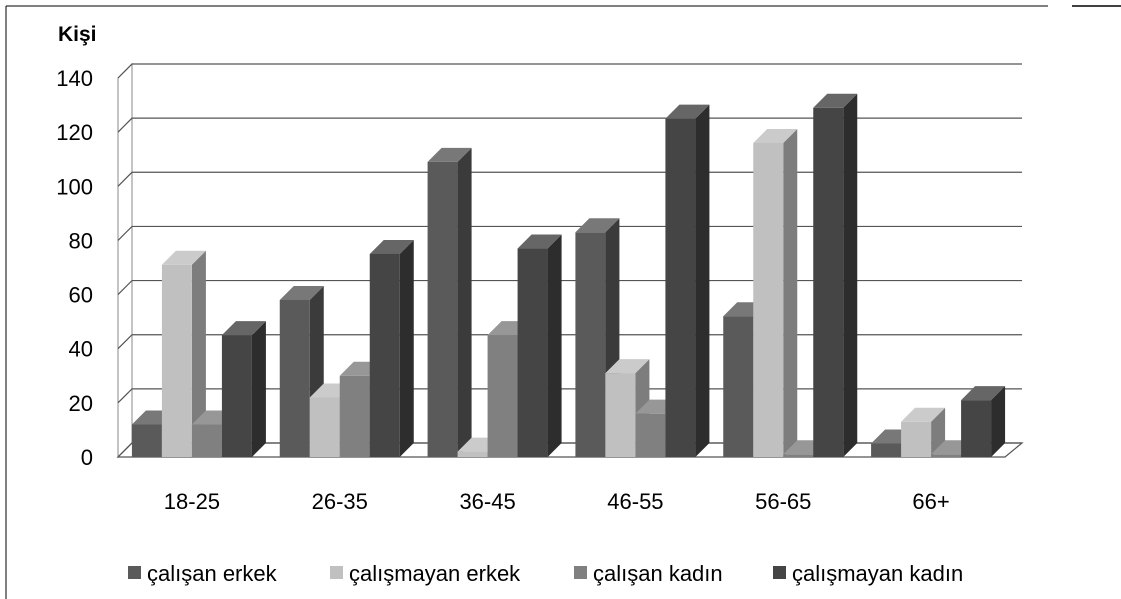 Image resolution: width=1121 pixels, height=599 pixels. Describe the element at coordinates (74, 78) in the screenshot. I see `y-tick-label: 140` at that location.